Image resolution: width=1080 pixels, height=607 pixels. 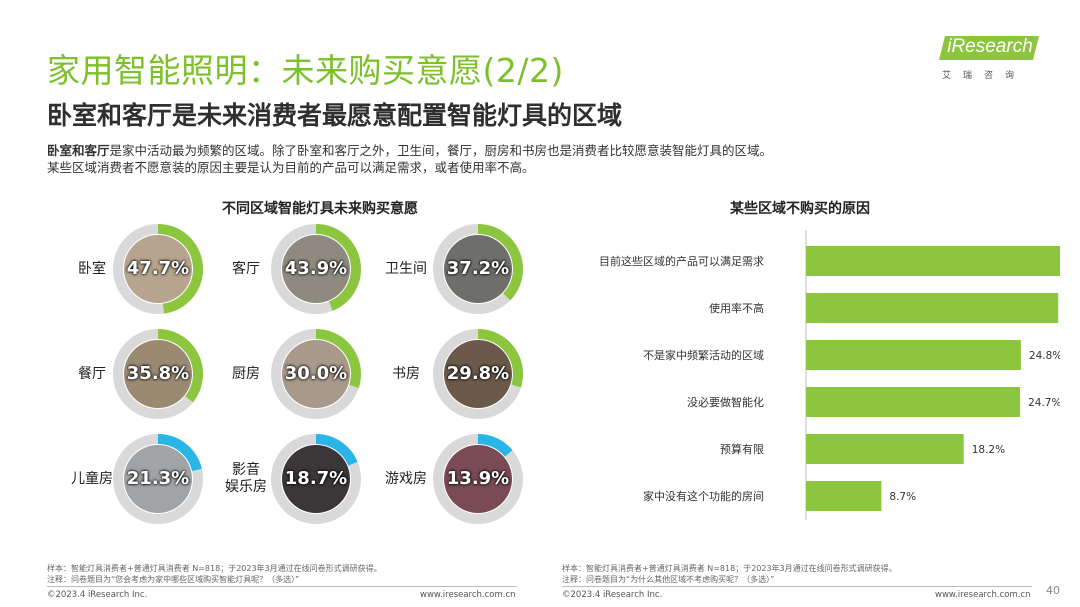 What do you see at coordinates (246, 478) in the screenshot?
I see `room-label: 影音 娱乐房` at bounding box center [246, 478].